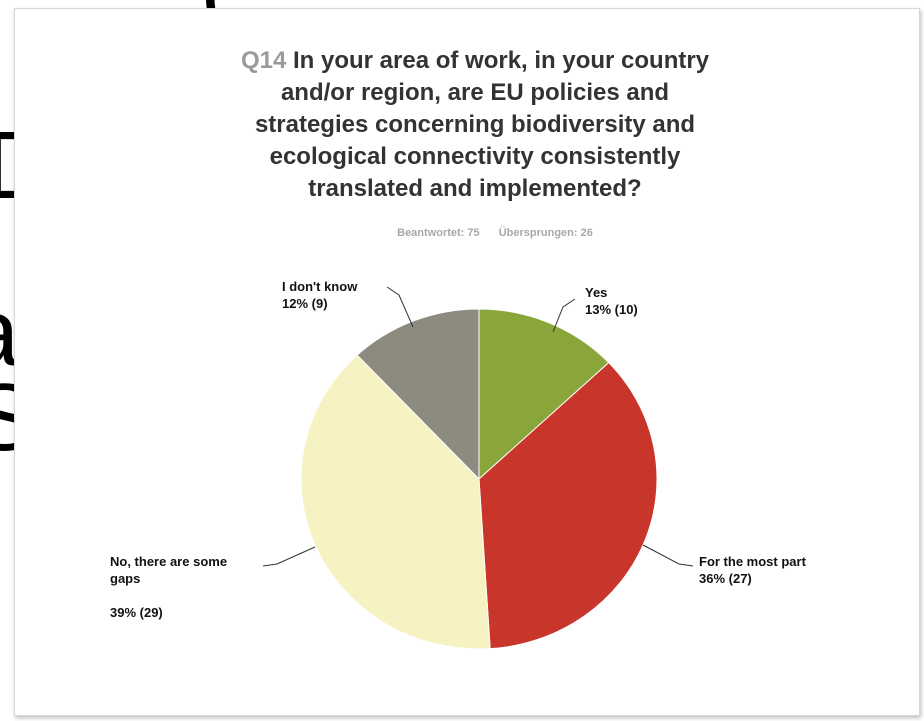 The height and width of the screenshot is (721, 924). Describe the element at coordinates (136, 612) in the screenshot. I see `slice-label: 39% (29)` at that location.